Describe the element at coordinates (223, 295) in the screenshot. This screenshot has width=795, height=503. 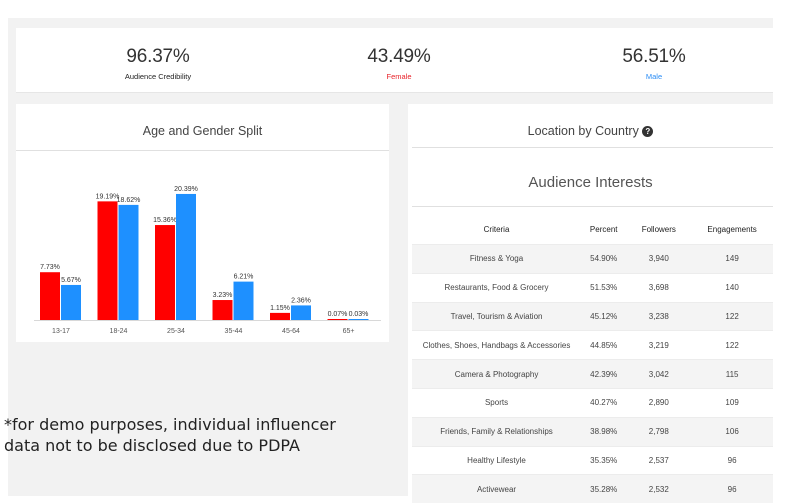
I see `data-label: 3.23%` at that location.